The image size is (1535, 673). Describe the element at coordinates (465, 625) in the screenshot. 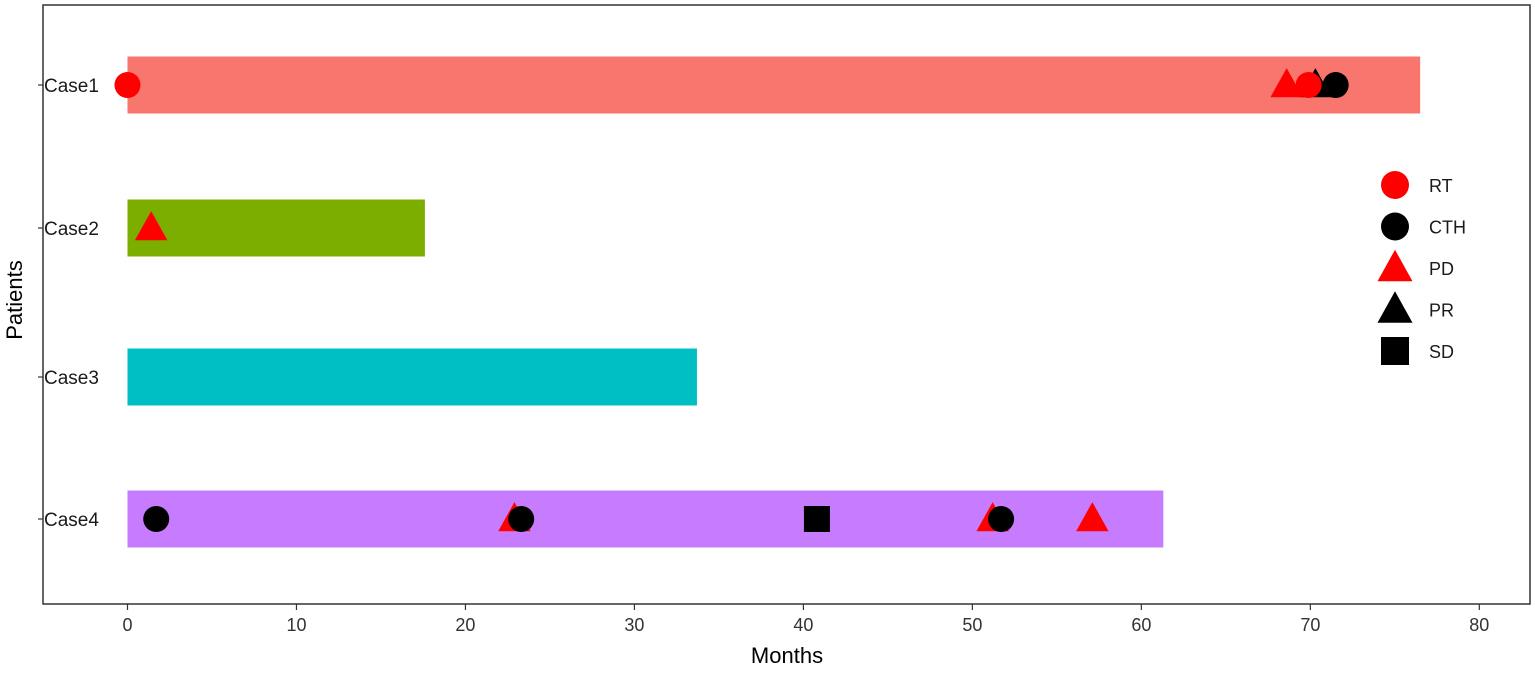

I see `x-tick-label-20: 20` at that location.